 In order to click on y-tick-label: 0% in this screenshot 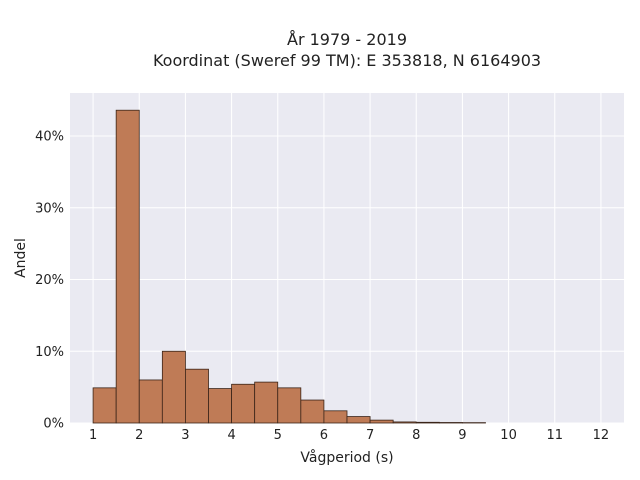, I will do `click(53, 424)`.